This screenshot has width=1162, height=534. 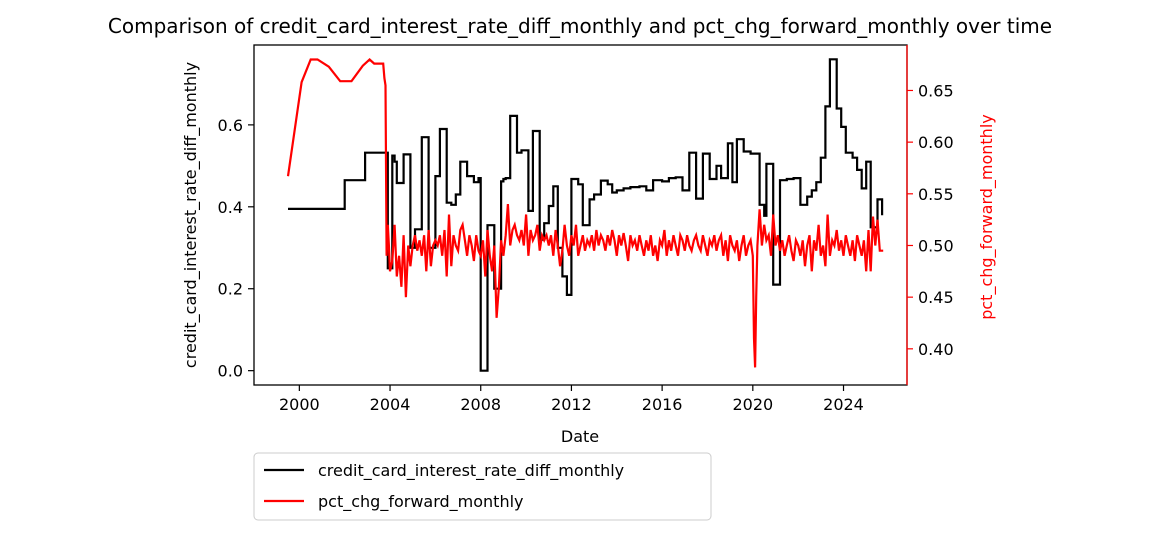 What do you see at coordinates (843, 404) in the screenshot?
I see `x-tick-label: 2024` at bounding box center [843, 404].